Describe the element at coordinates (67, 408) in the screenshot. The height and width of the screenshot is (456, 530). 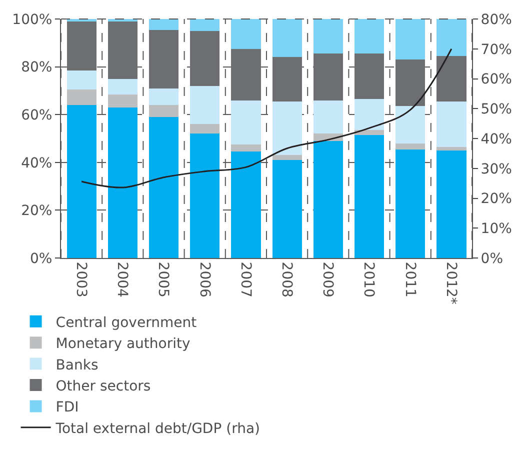
I see `legend-label: FDI` at that location.